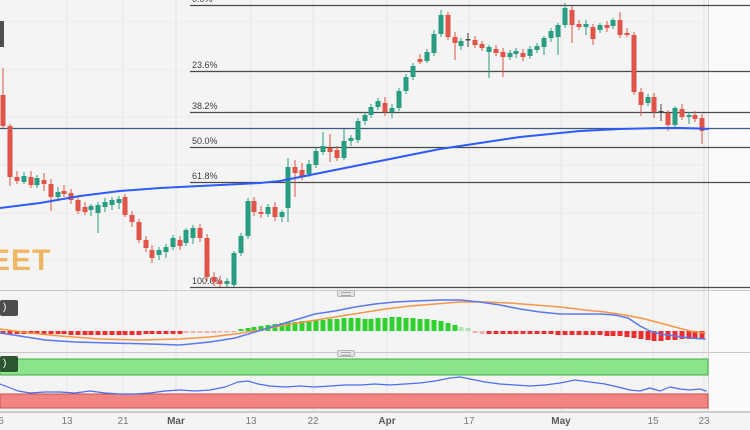  I want to click on date-label: 13, so click(67, 421).